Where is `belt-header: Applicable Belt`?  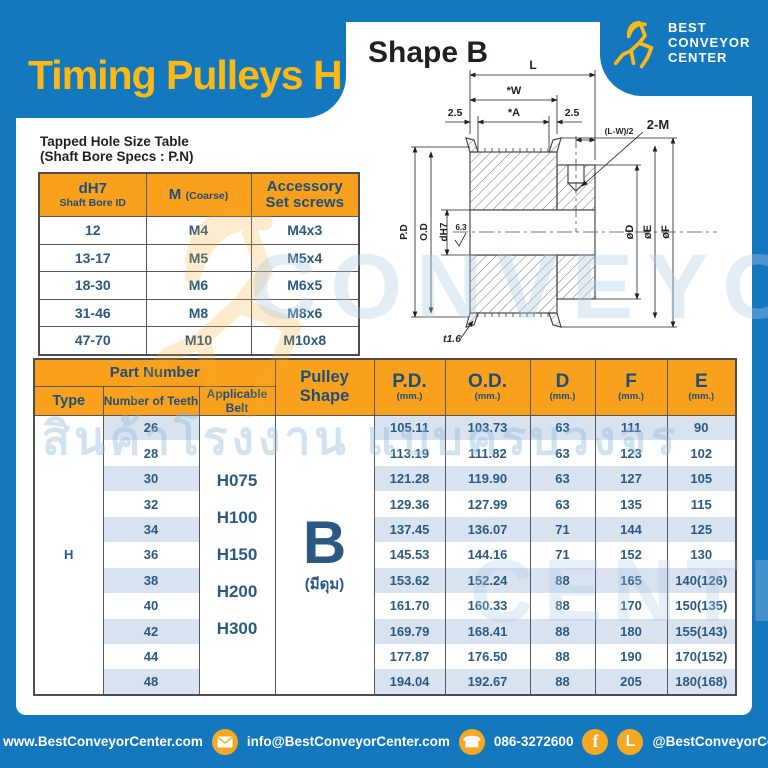 belt-header: Applicable Belt is located at coordinates (237, 401).